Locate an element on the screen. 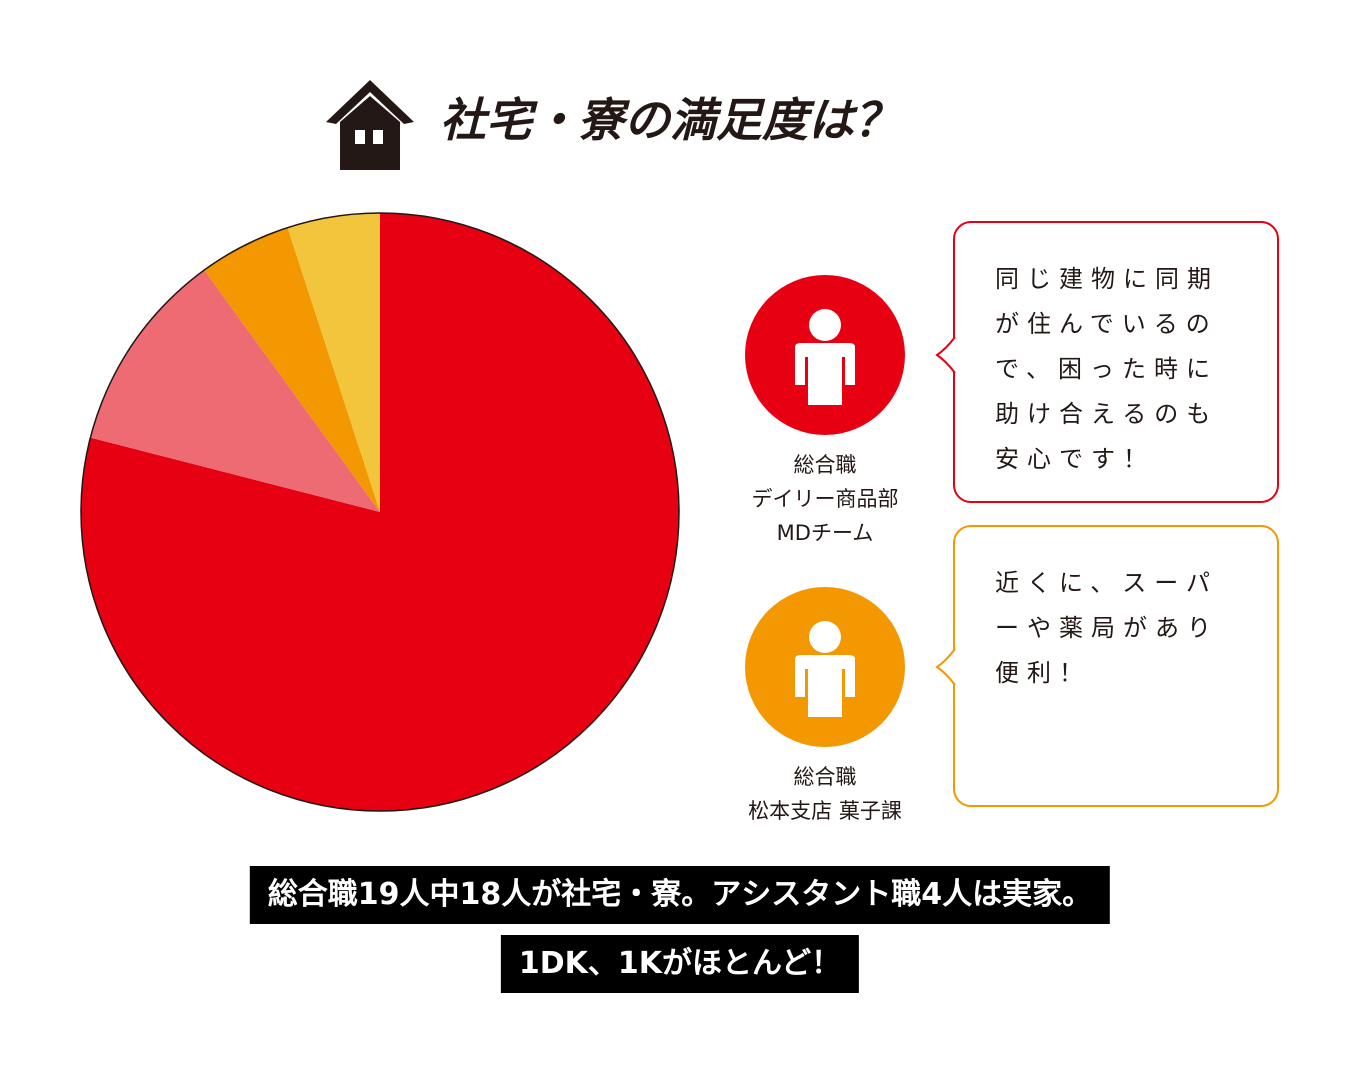 This screenshot has width=1360, height=1072. house-icon is located at coordinates (370, 125).